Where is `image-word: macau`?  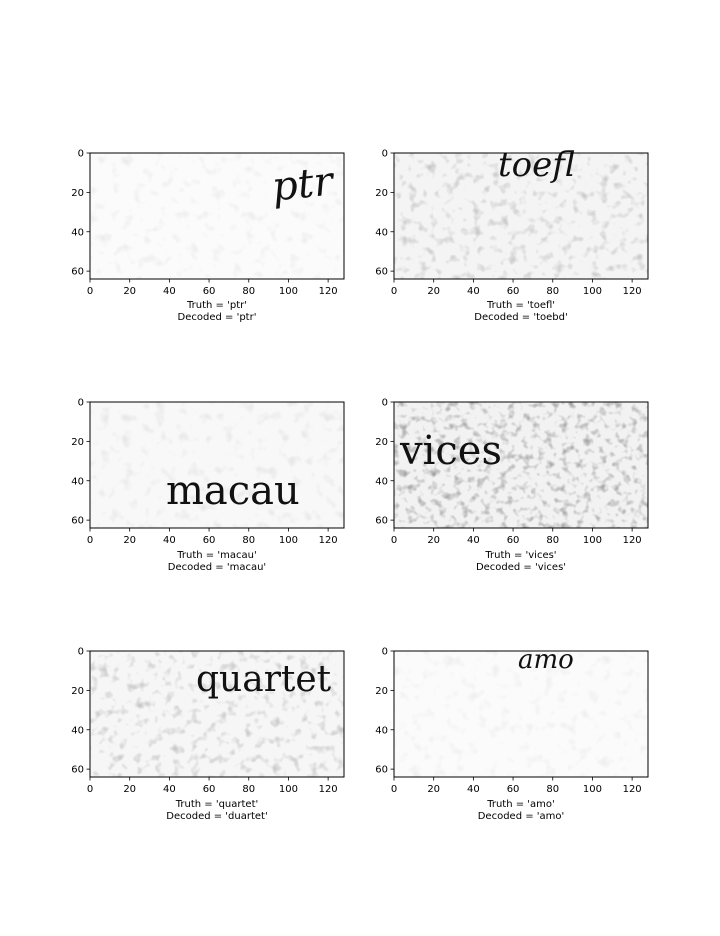 image-word: macau is located at coordinates (233, 491).